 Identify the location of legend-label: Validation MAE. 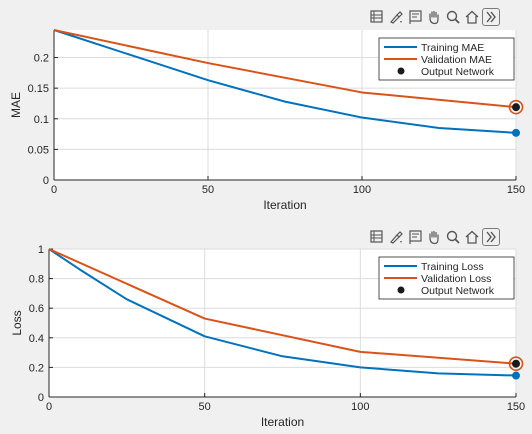
(456, 60).